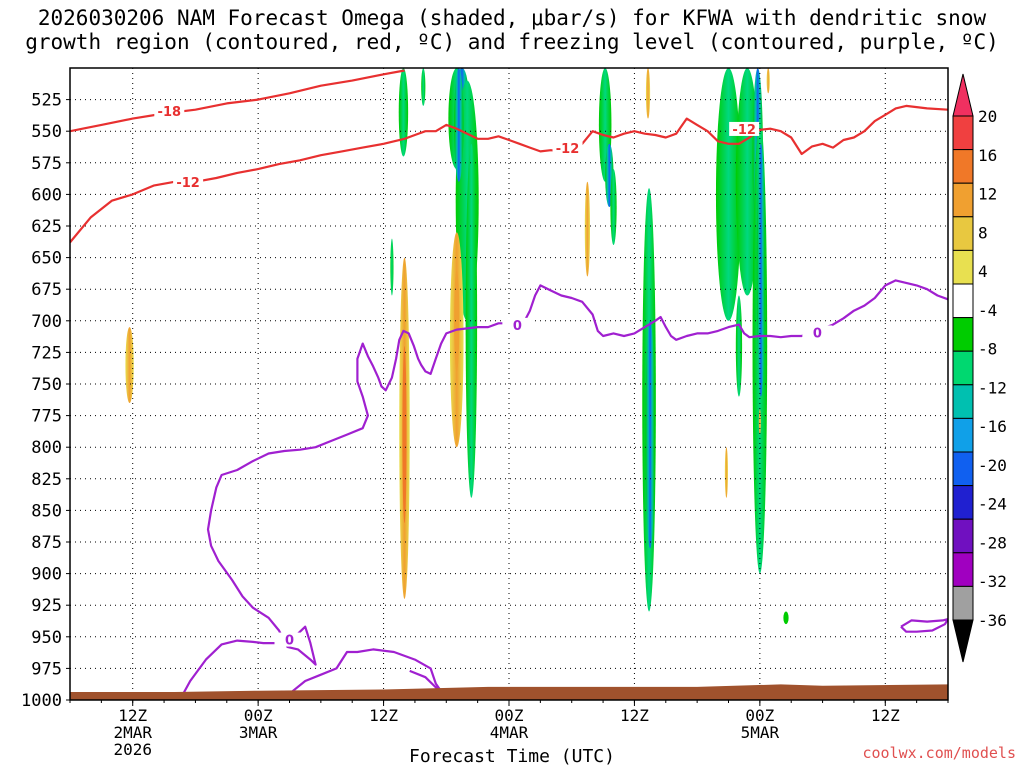 This screenshot has width=1024, height=768. I want to click on y-tick-label: 700, so click(46, 322).